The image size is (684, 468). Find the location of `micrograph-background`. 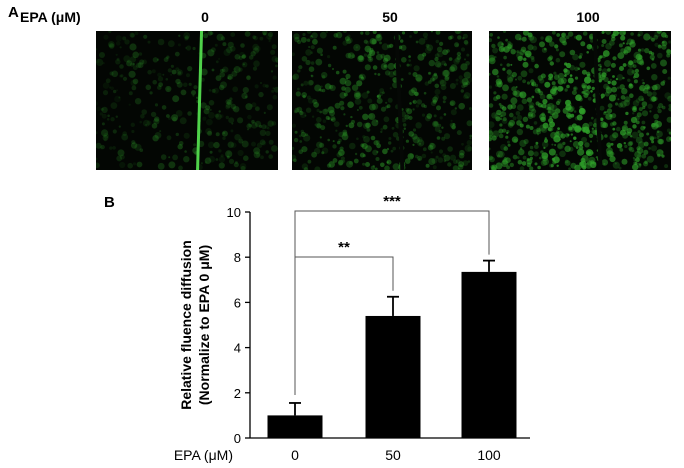

micrograph-background is located at coordinates (187, 100).